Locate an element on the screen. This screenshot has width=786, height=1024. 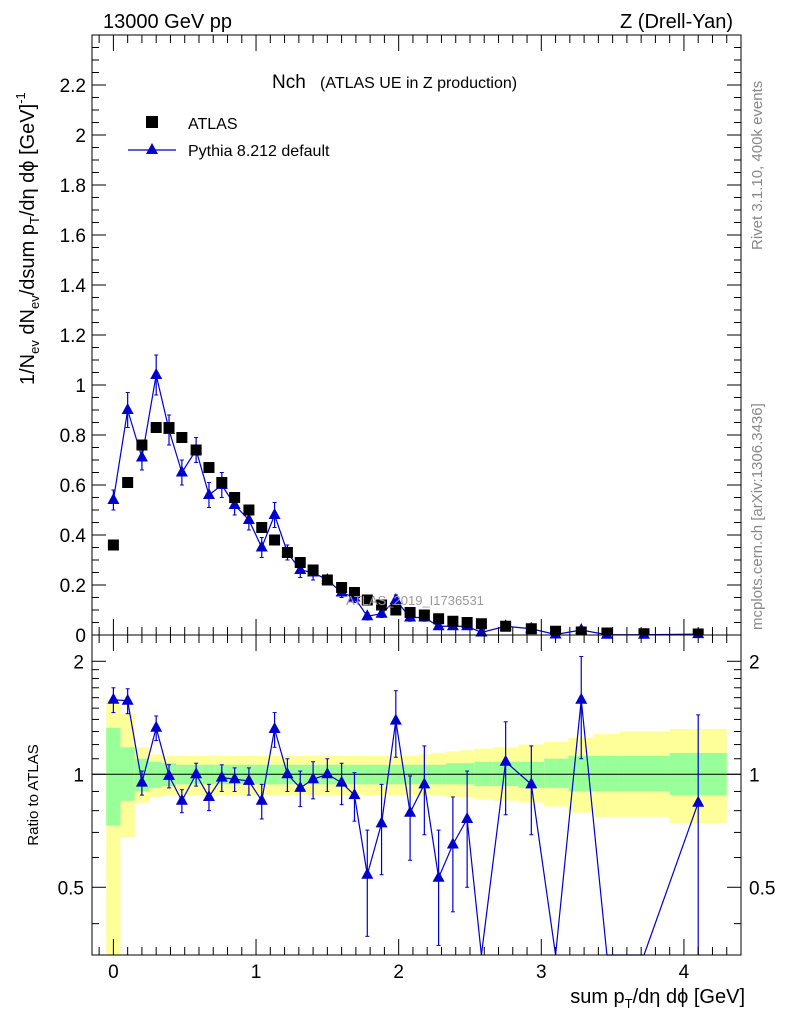
x-axis-label: sum pT/dη dϕ [GeV] is located at coordinates (657, 998).